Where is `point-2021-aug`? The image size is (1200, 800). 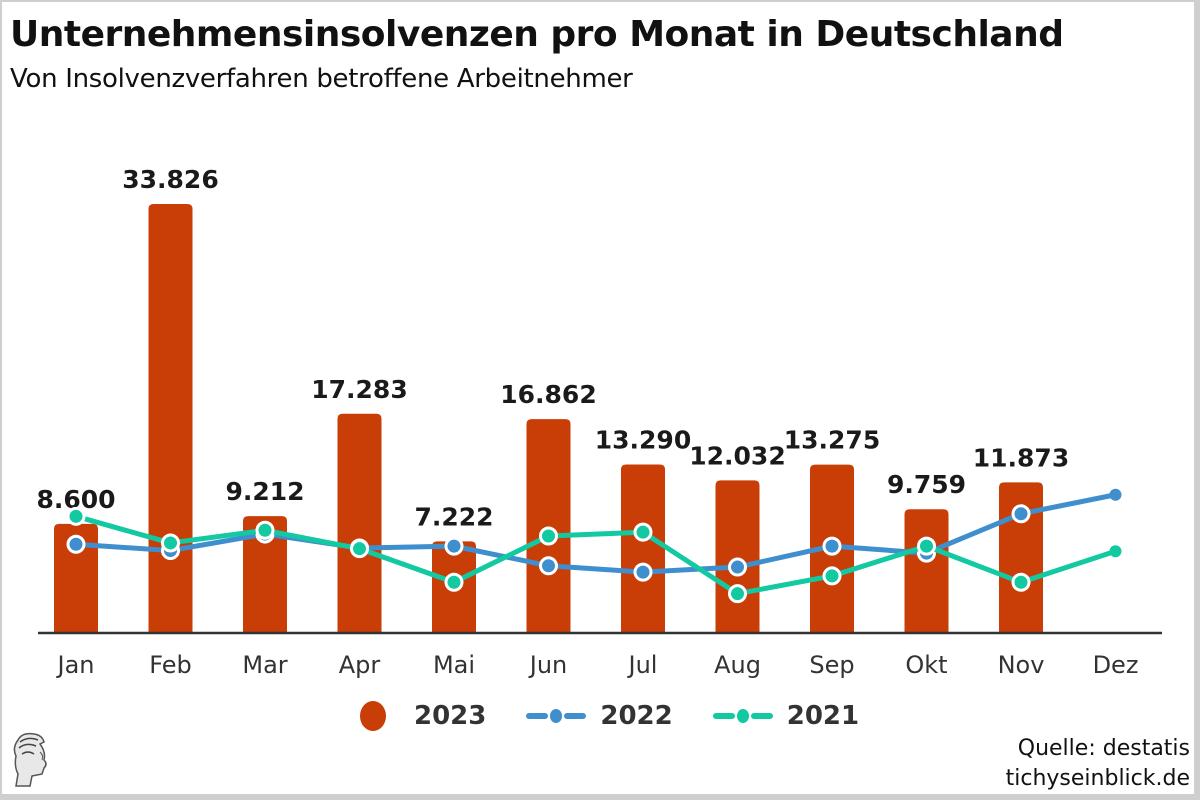
point-2021-aug is located at coordinates (737, 594).